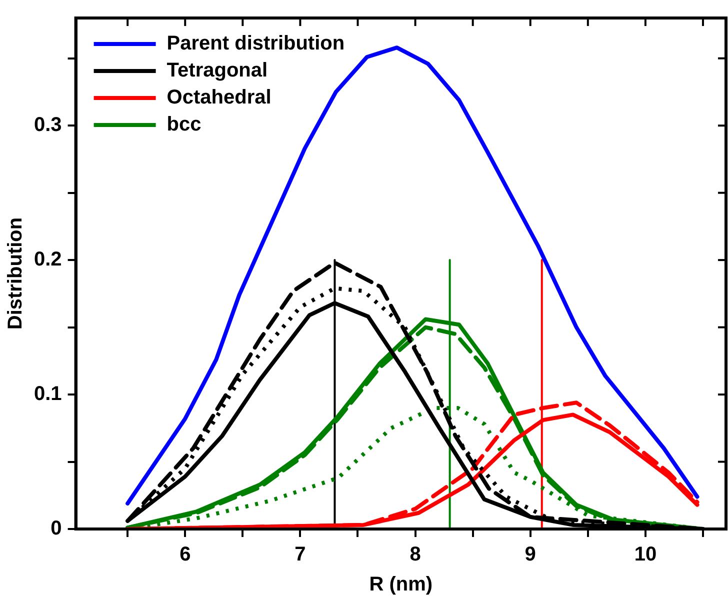 Image resolution: width=728 pixels, height=597 pixels. Describe the element at coordinates (530, 555) in the screenshot. I see `x-tick-label: 9` at that location.